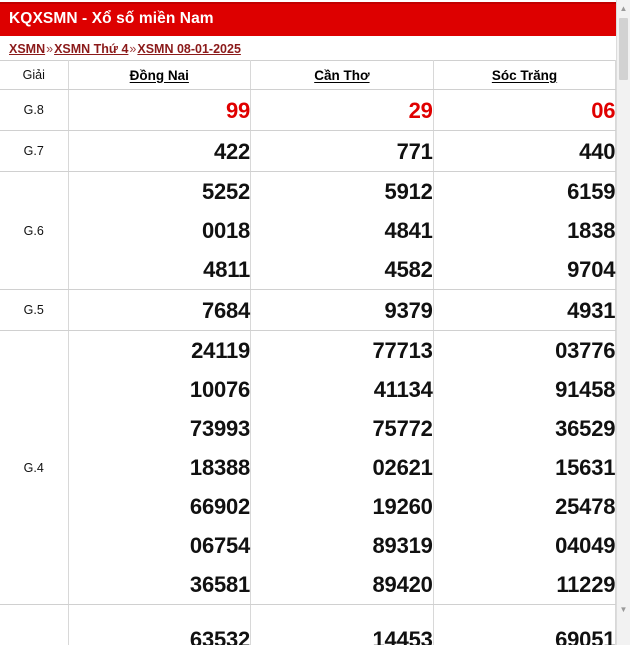 The width and height of the screenshot is (630, 645). I want to click on prize-label-g7: G.7, so click(34, 151).